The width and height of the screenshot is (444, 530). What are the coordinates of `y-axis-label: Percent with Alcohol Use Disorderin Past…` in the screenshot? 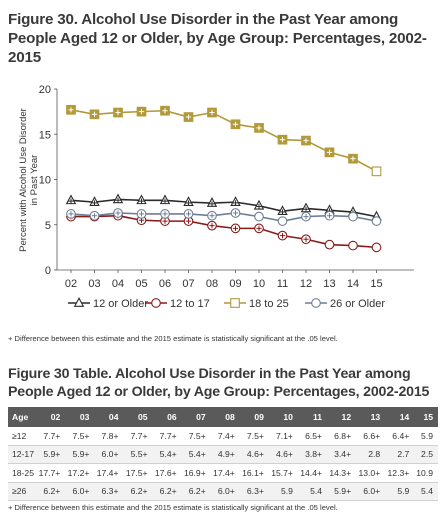 It's located at (29, 180).